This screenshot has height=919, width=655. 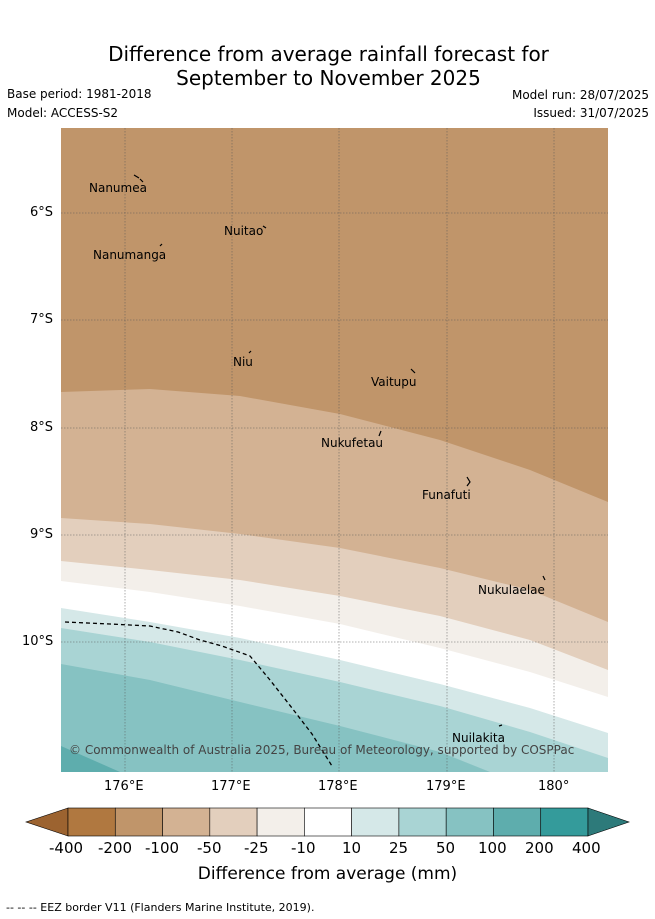 What do you see at coordinates (124, 786) in the screenshot?
I see `lon-tick-label: 176°E` at bounding box center [124, 786].